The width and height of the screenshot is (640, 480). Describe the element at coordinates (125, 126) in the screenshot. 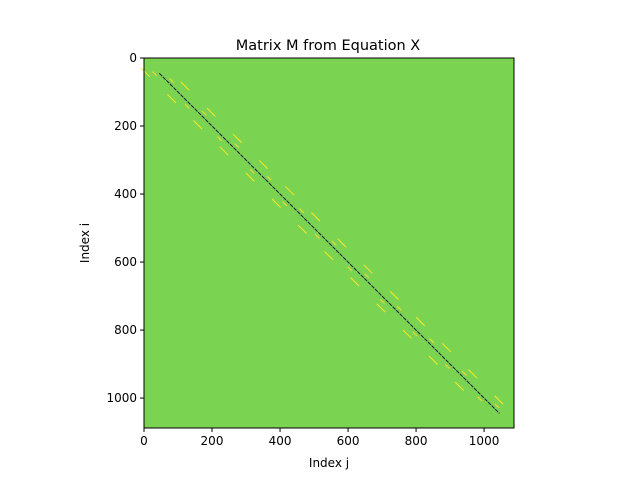

I see `y-tick-label: 200` at that location.